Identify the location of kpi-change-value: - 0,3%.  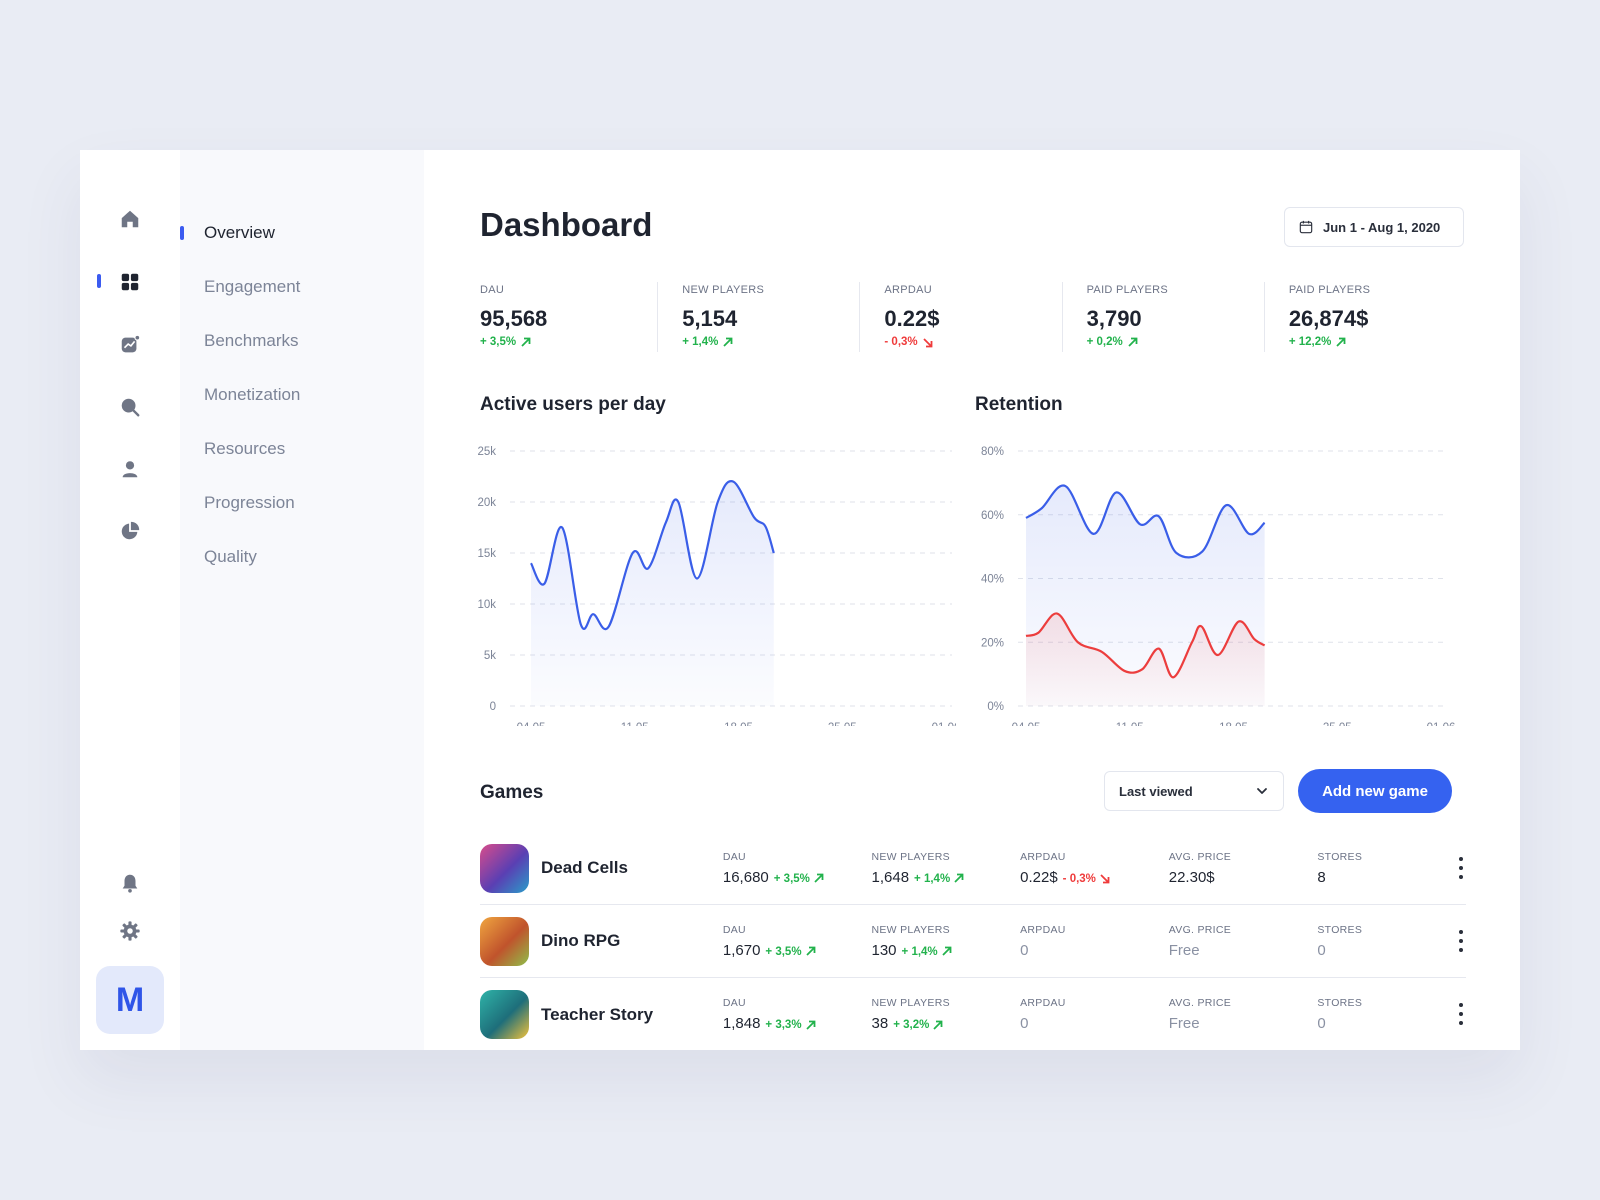
(901, 342).